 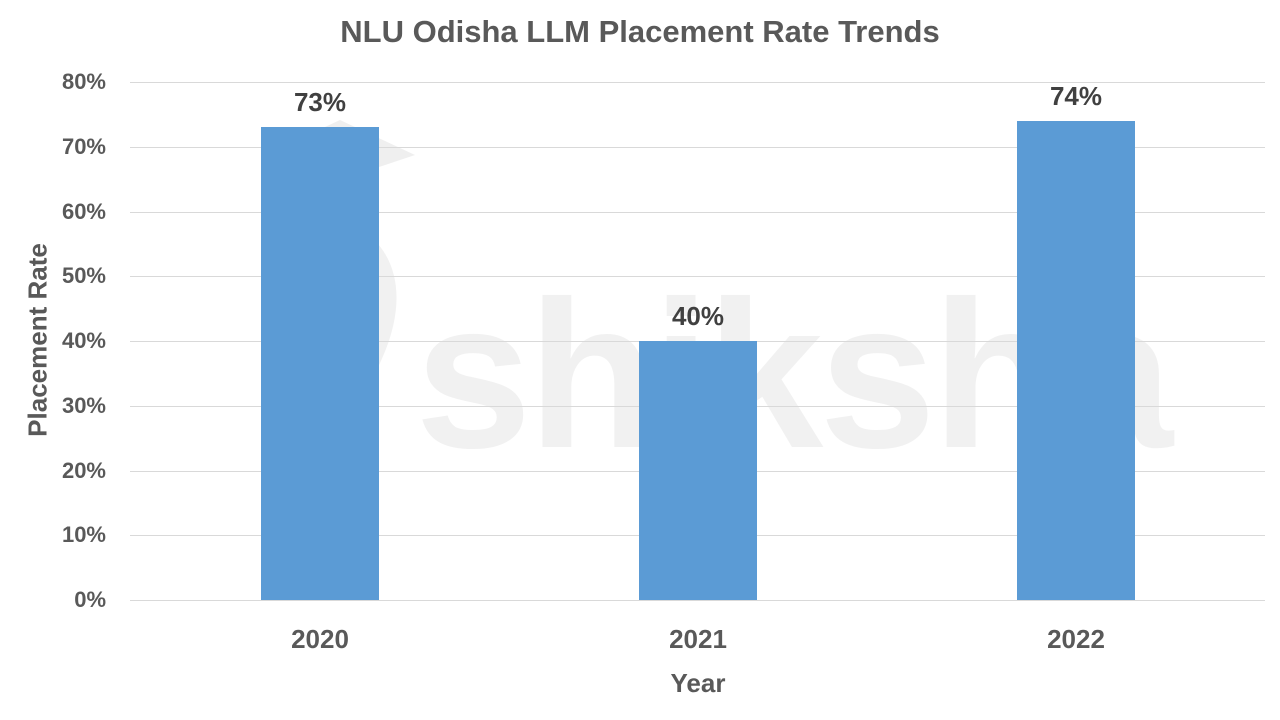 I want to click on y-tick-label: 40%, so click(x=83, y=340).